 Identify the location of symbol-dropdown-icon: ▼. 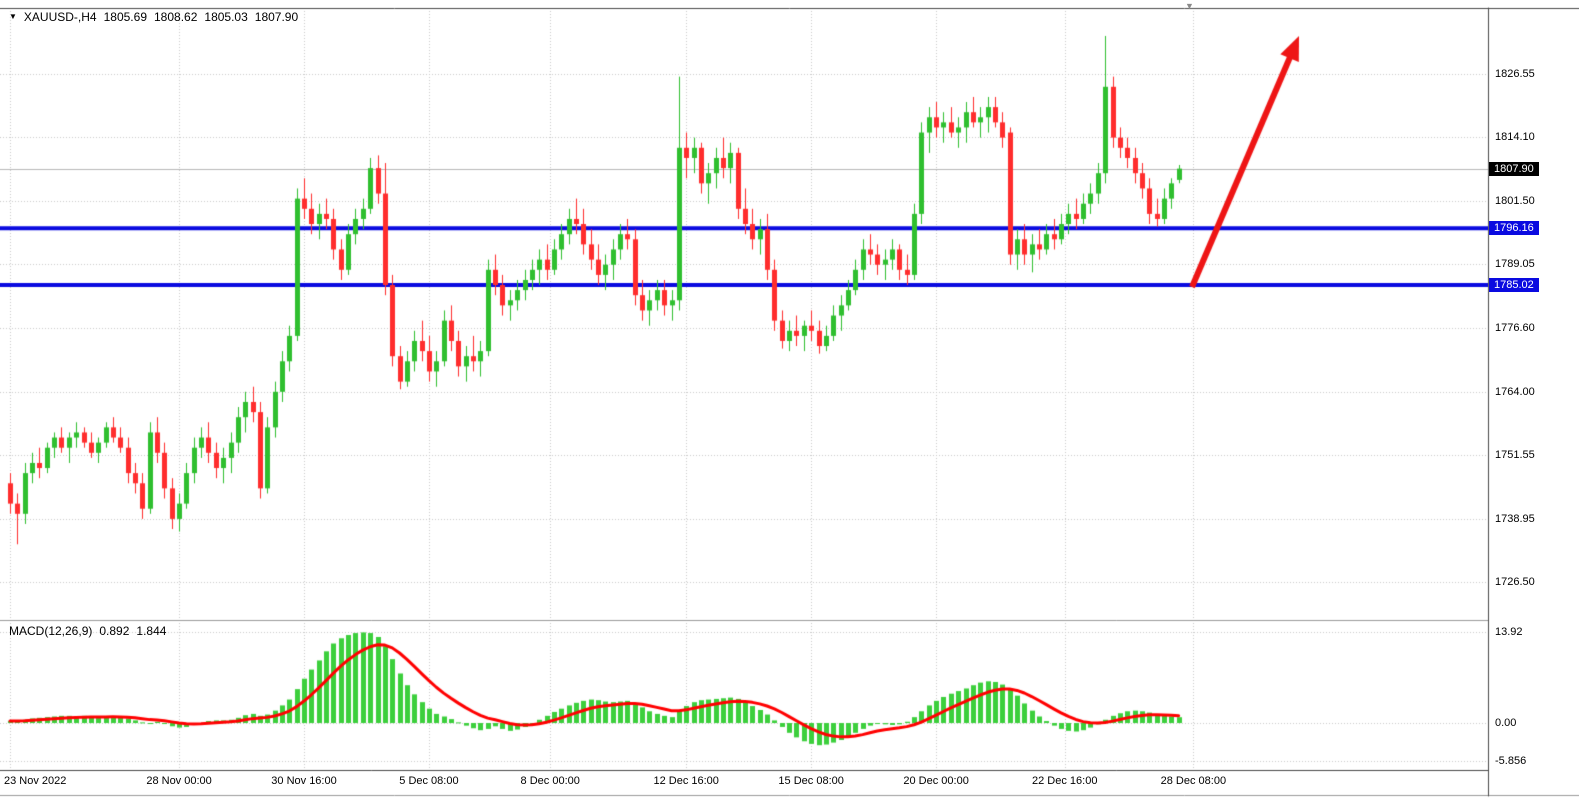
(13, 16).